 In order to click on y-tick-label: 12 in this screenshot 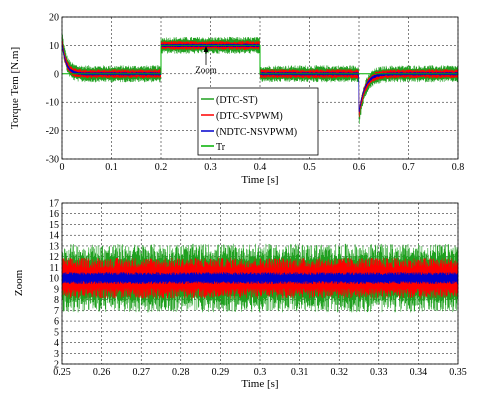, I will do `click(54, 257)`.